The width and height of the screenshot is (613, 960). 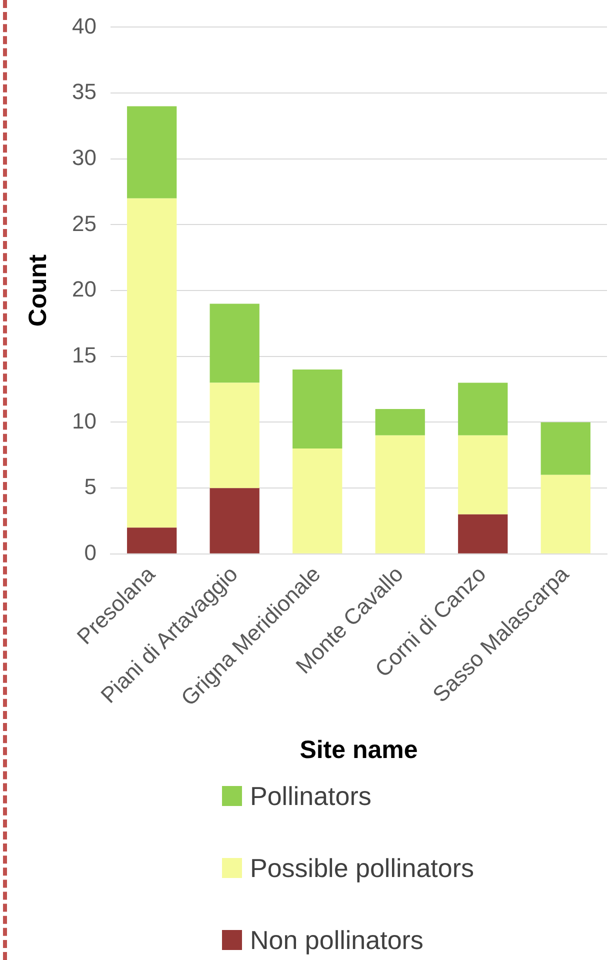 What do you see at coordinates (84, 289) in the screenshot?
I see `y-tick-label: 20` at bounding box center [84, 289].